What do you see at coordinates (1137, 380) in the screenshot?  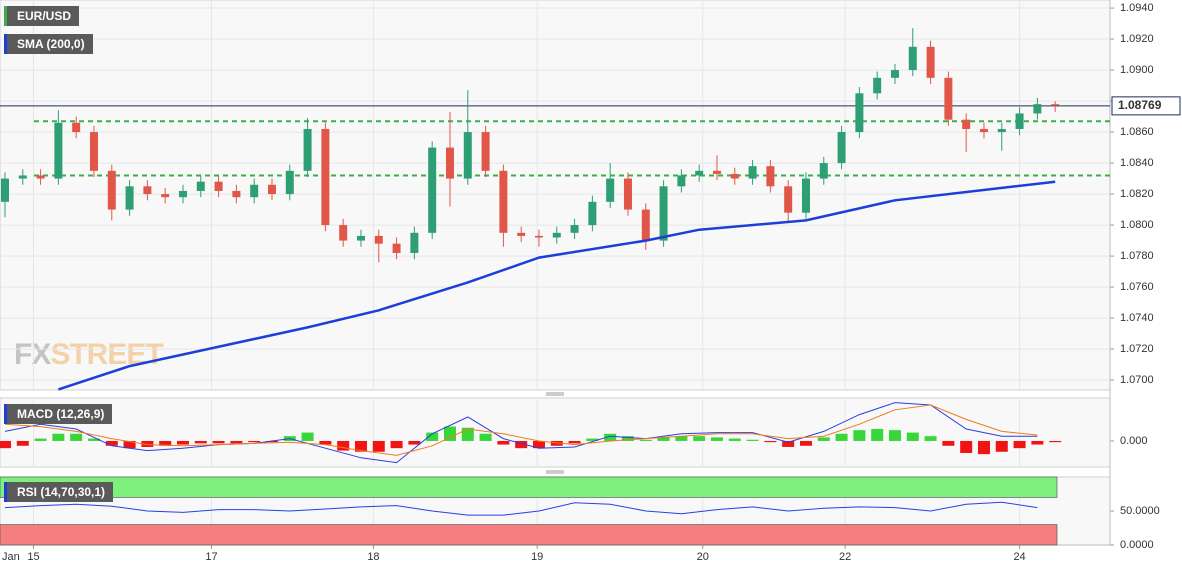 I see `y-tick-label: 1.0700` at bounding box center [1137, 380].